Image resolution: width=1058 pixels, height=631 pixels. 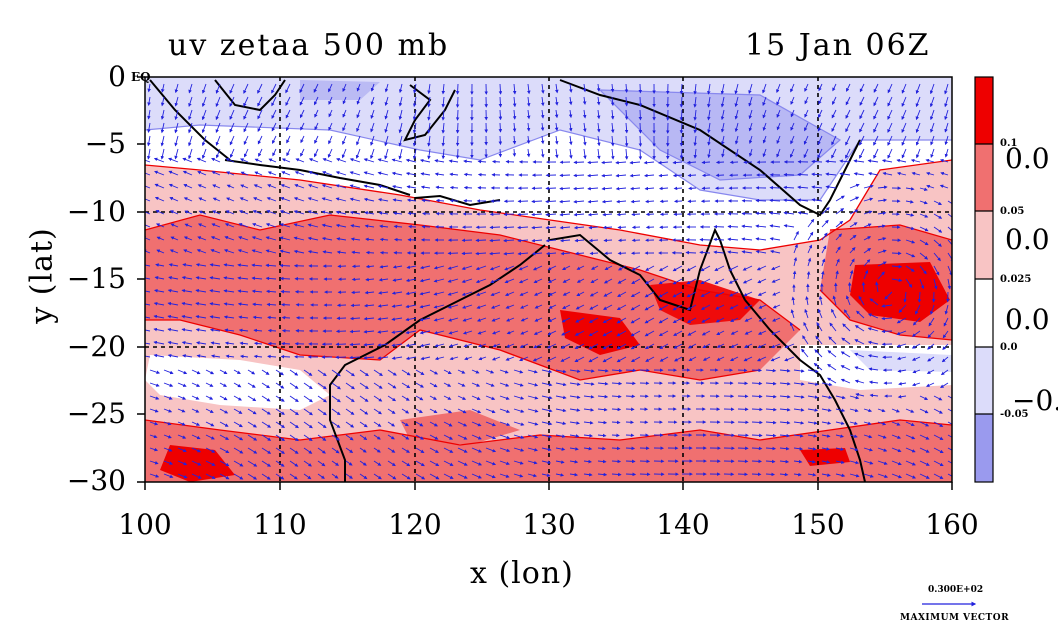 What do you see at coordinates (838, 45) in the screenshot?
I see `chart-date: 15 Jan 06Z` at bounding box center [838, 45].